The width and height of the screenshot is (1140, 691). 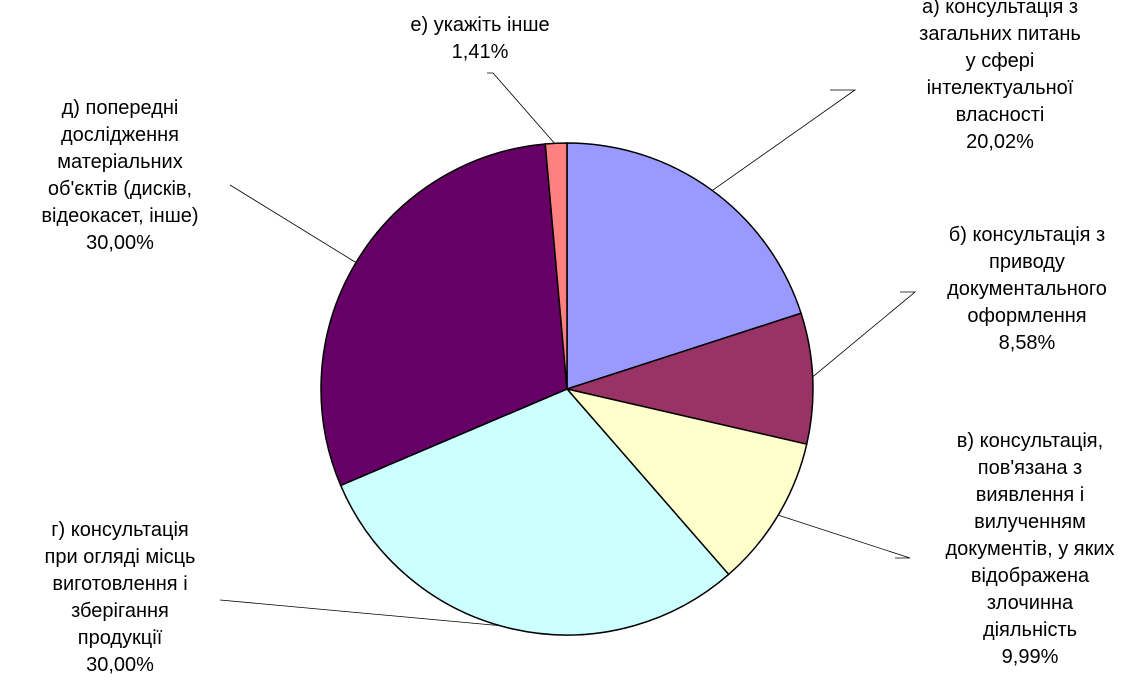 What do you see at coordinates (120, 162) in the screenshot?
I see `slice-label-line: матеріальних` at bounding box center [120, 162].